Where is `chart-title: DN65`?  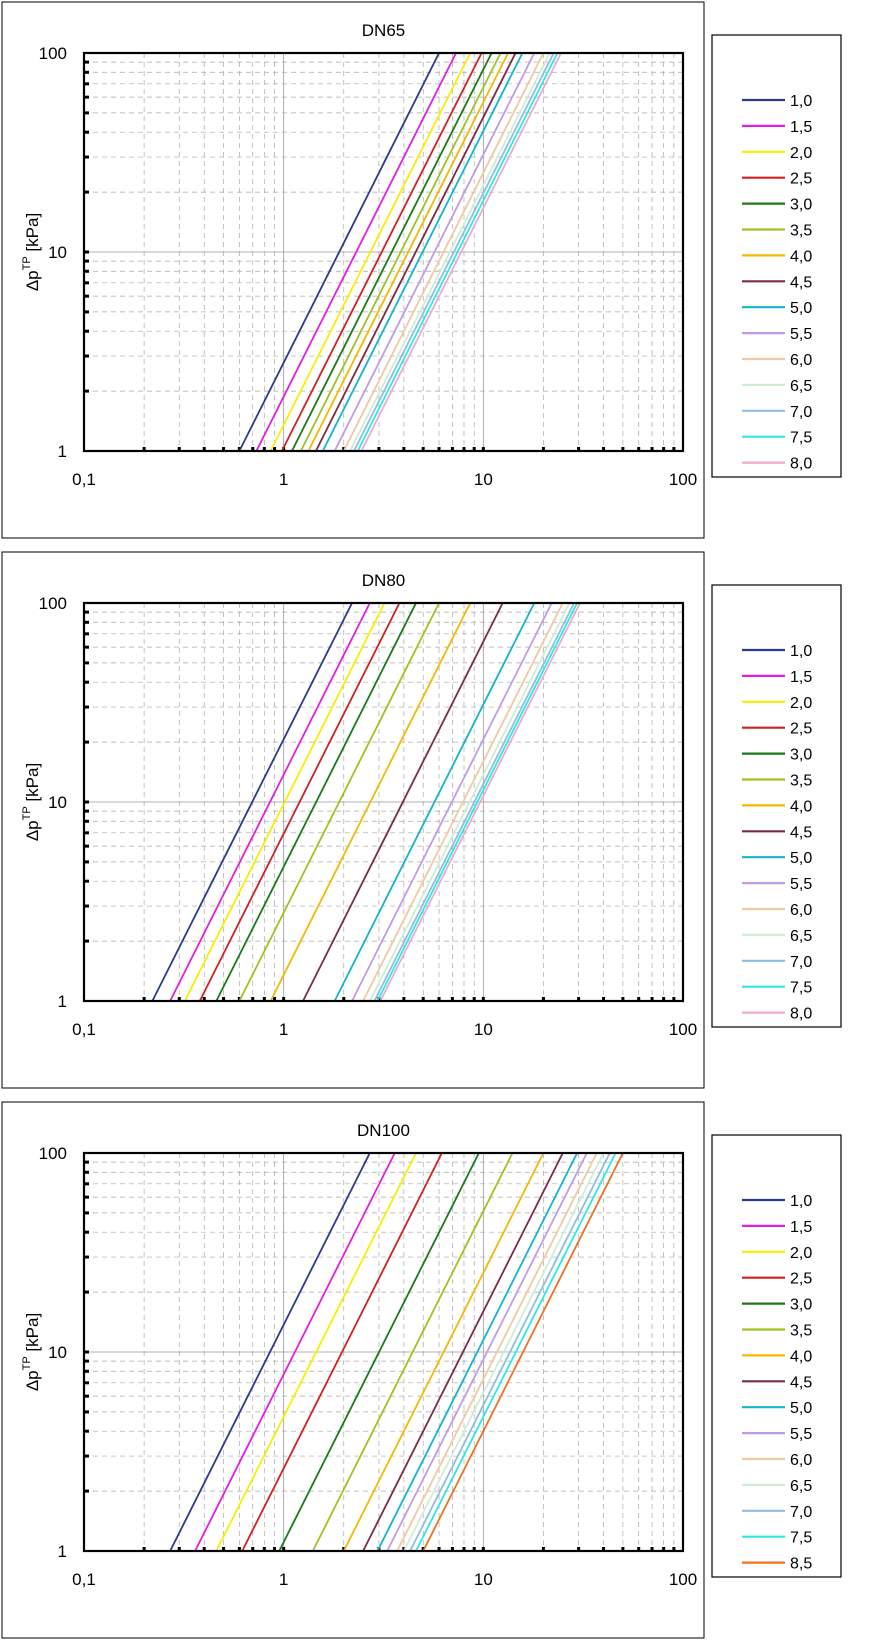 chart-title: DN65 is located at coordinates (383, 30).